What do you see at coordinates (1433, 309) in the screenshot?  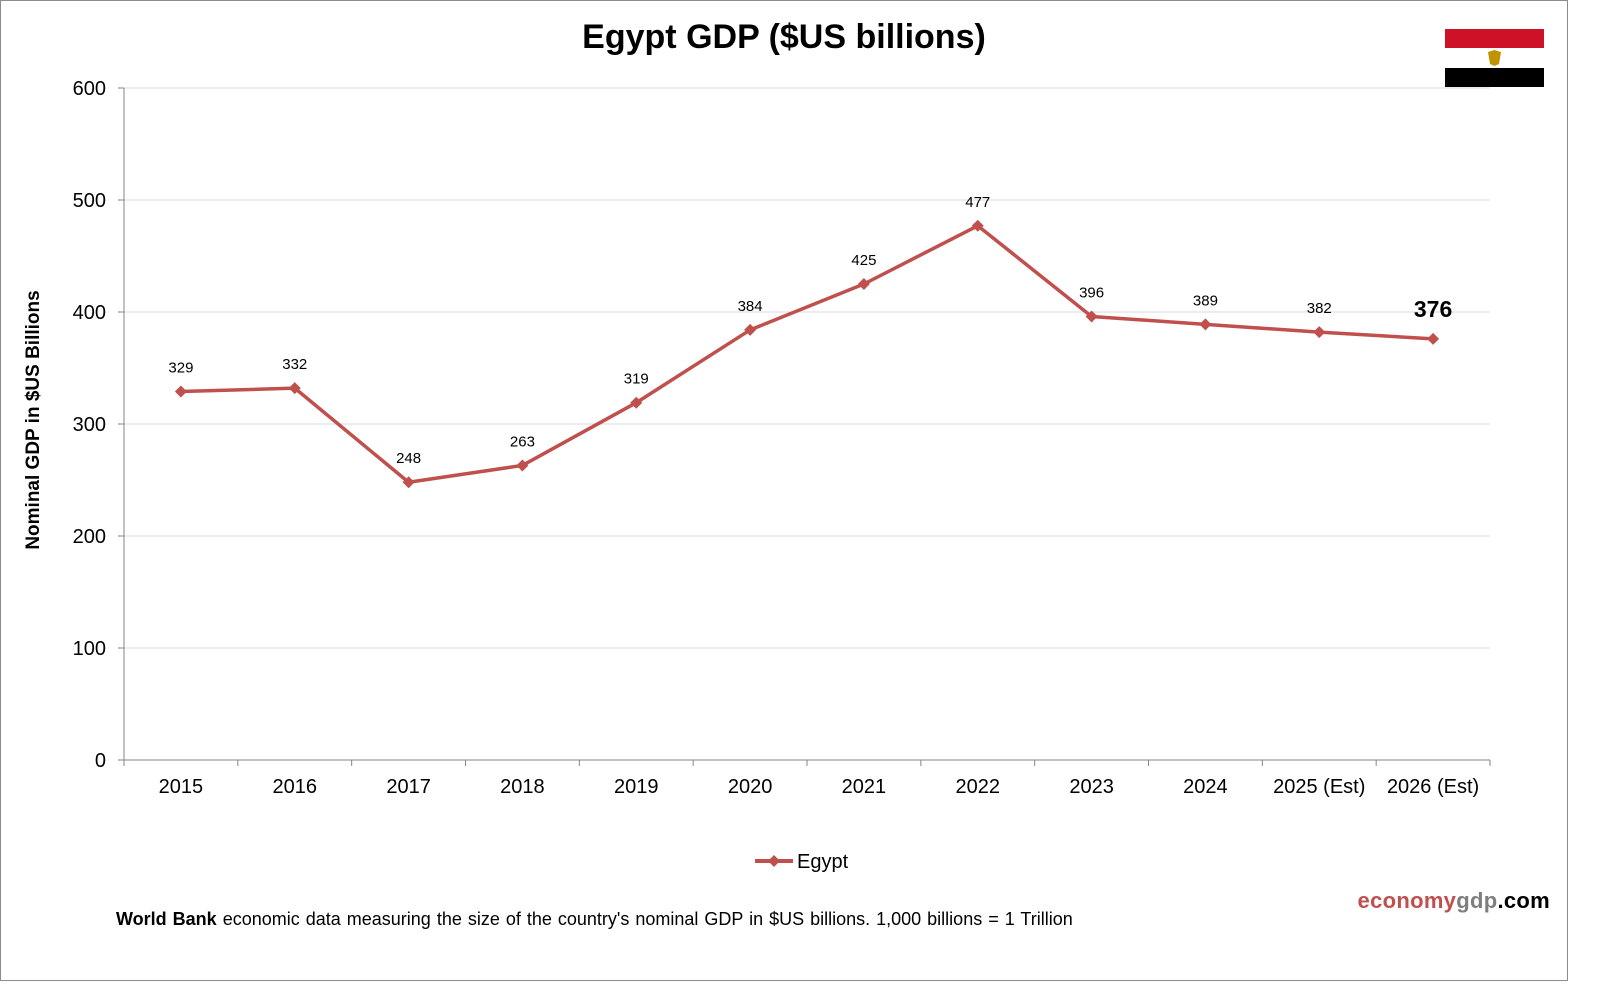 I see `data-label-11: 376` at bounding box center [1433, 309].